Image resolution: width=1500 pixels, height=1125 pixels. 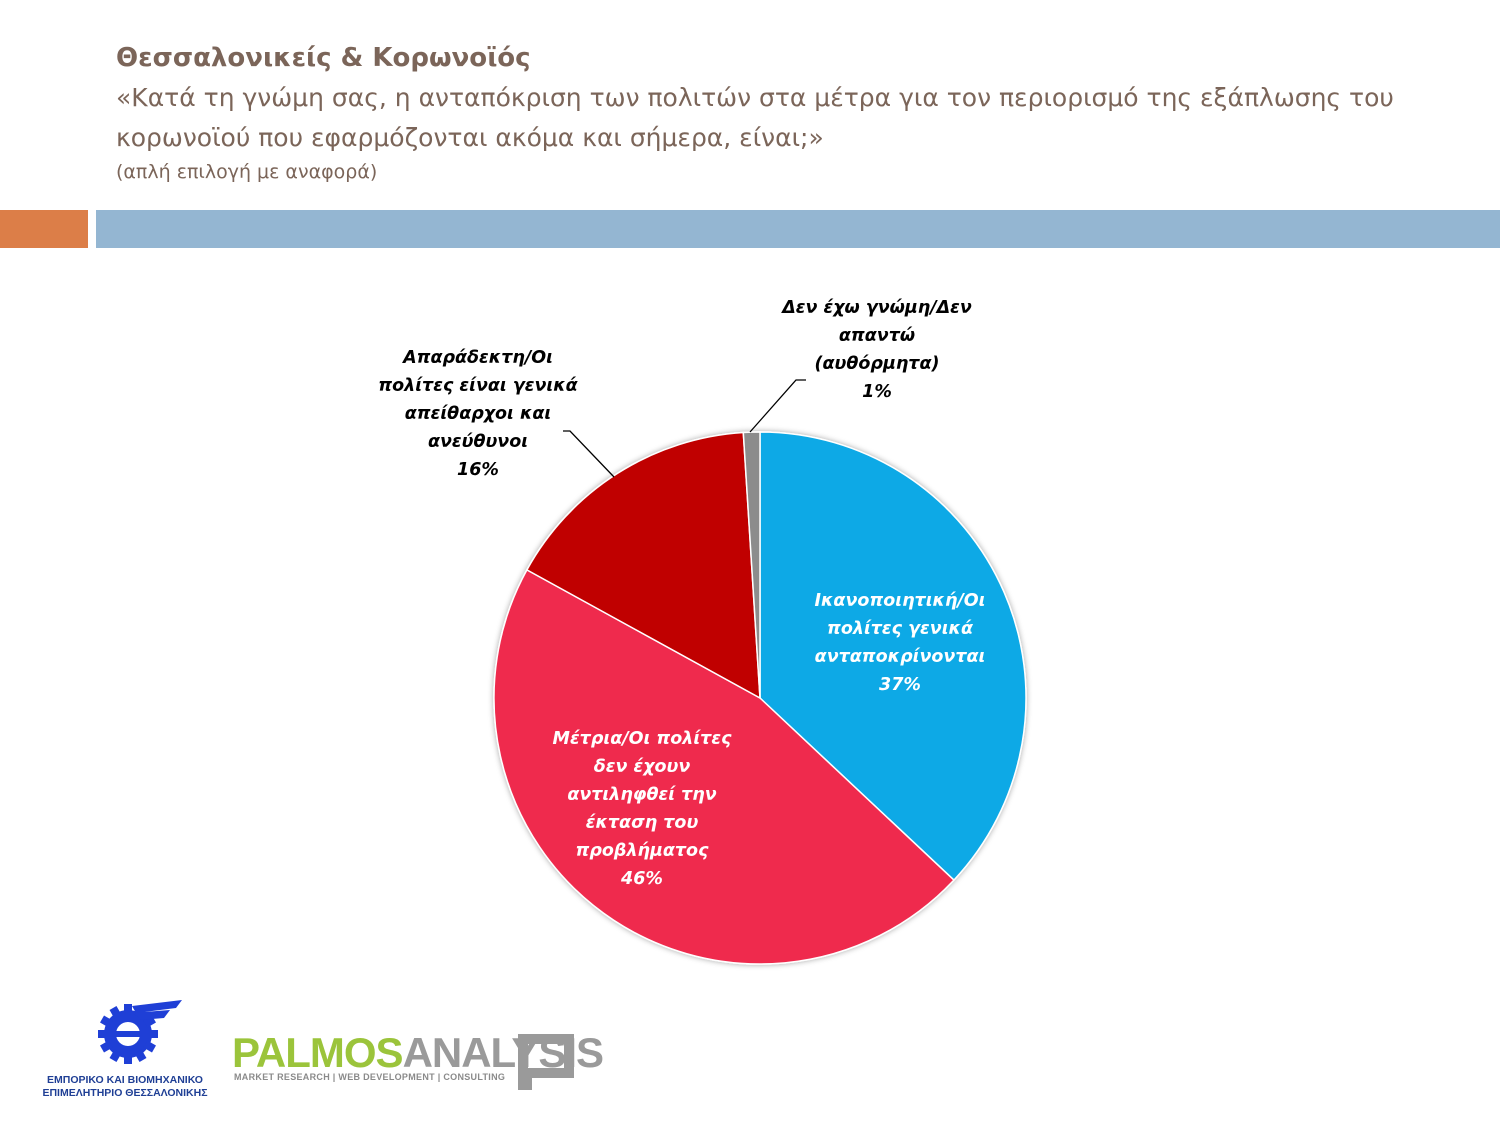 I want to click on gear-wing-icon, so click(x=140, y=1032).